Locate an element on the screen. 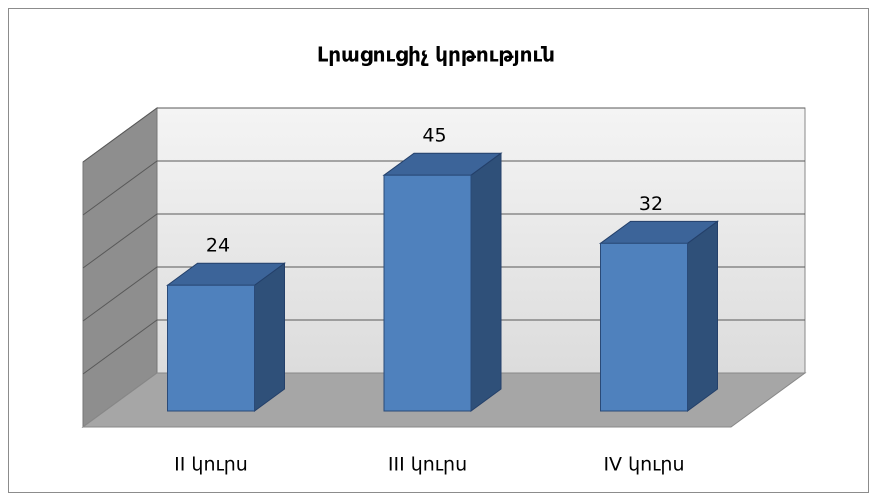 This screenshot has height=493, width=869. value-label: 24 is located at coordinates (218, 246).